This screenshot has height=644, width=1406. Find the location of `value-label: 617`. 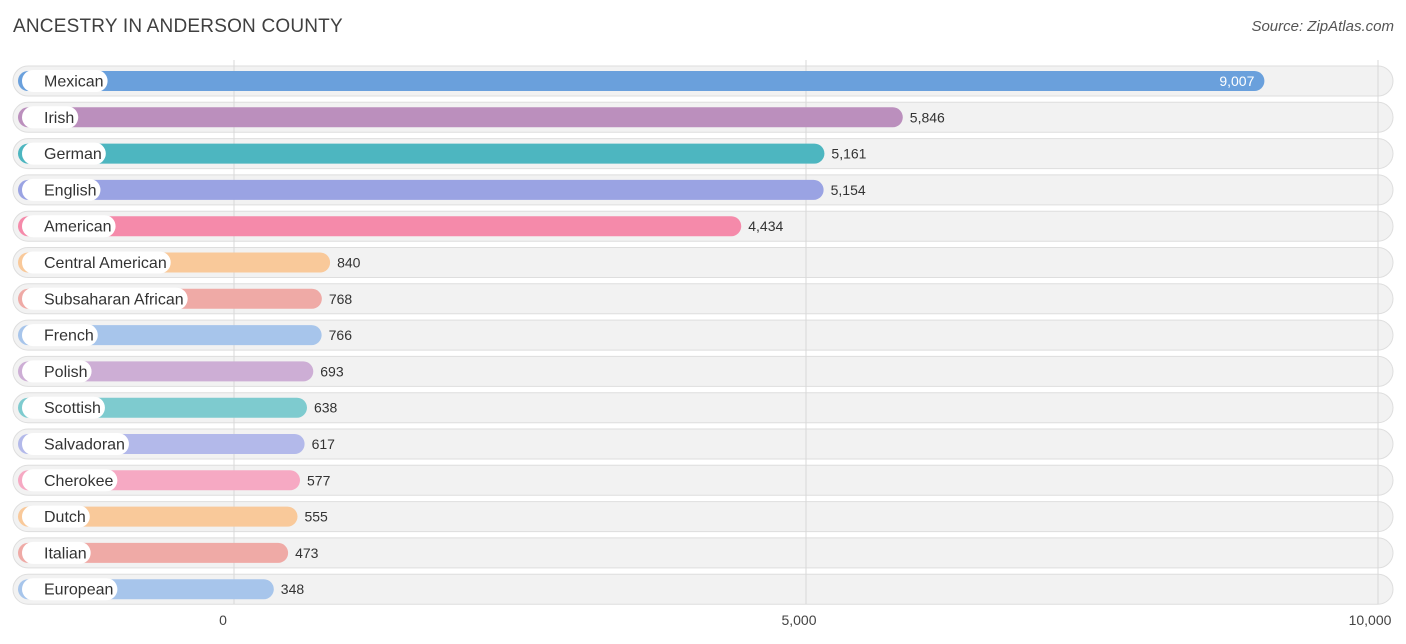

value-label: 617 is located at coordinates (324, 444).